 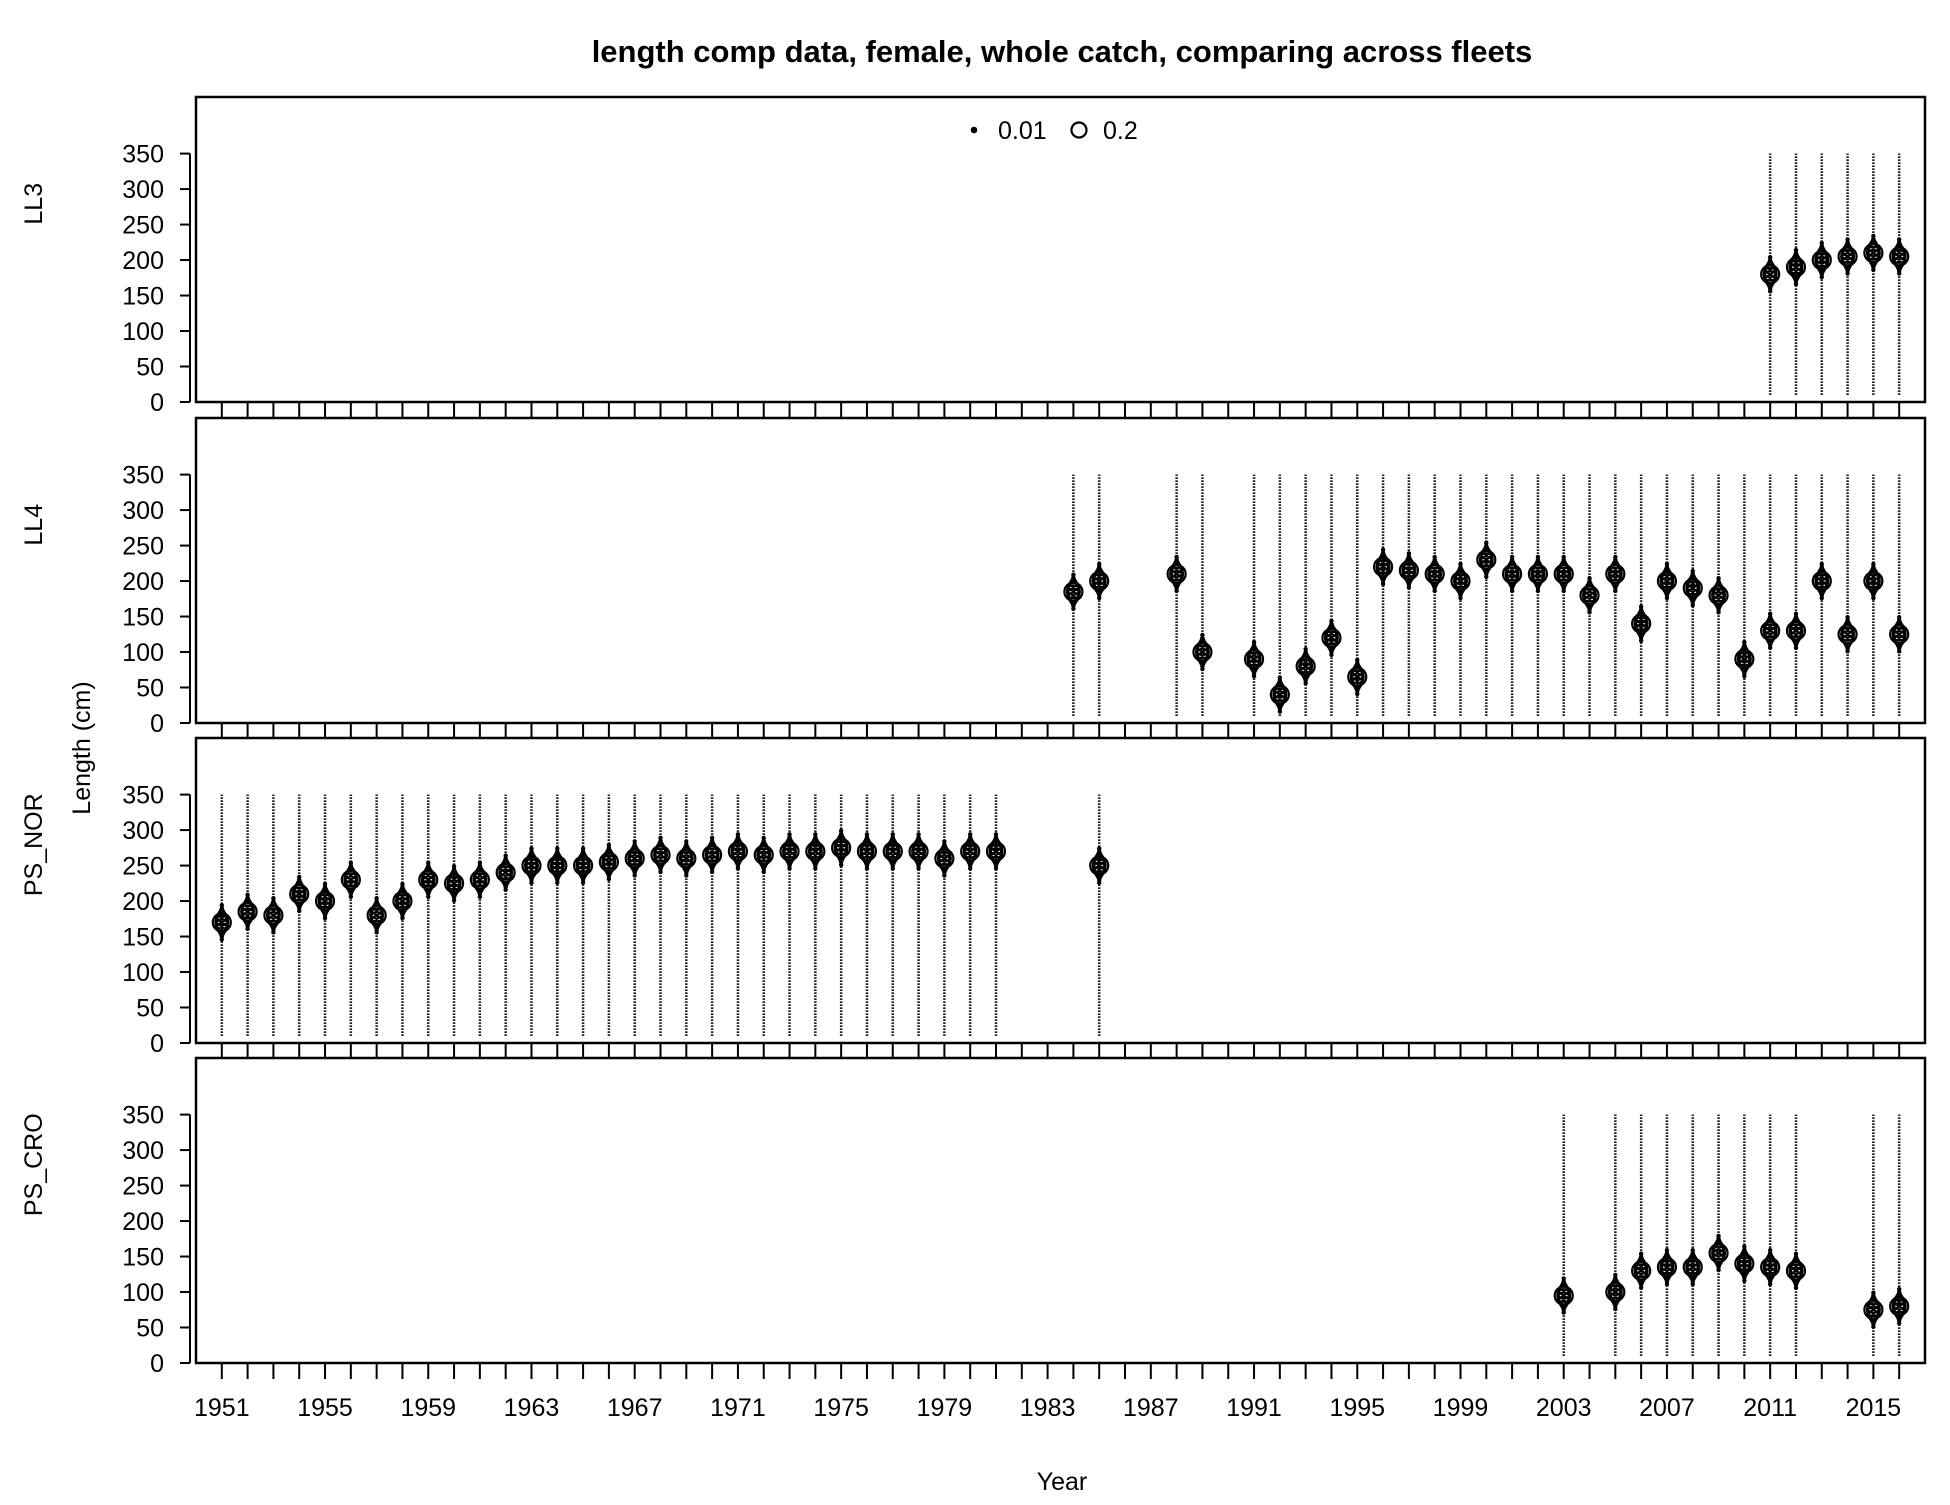 What do you see at coordinates (325, 1408) in the screenshot?
I see `x-tick-label: 1955` at bounding box center [325, 1408].